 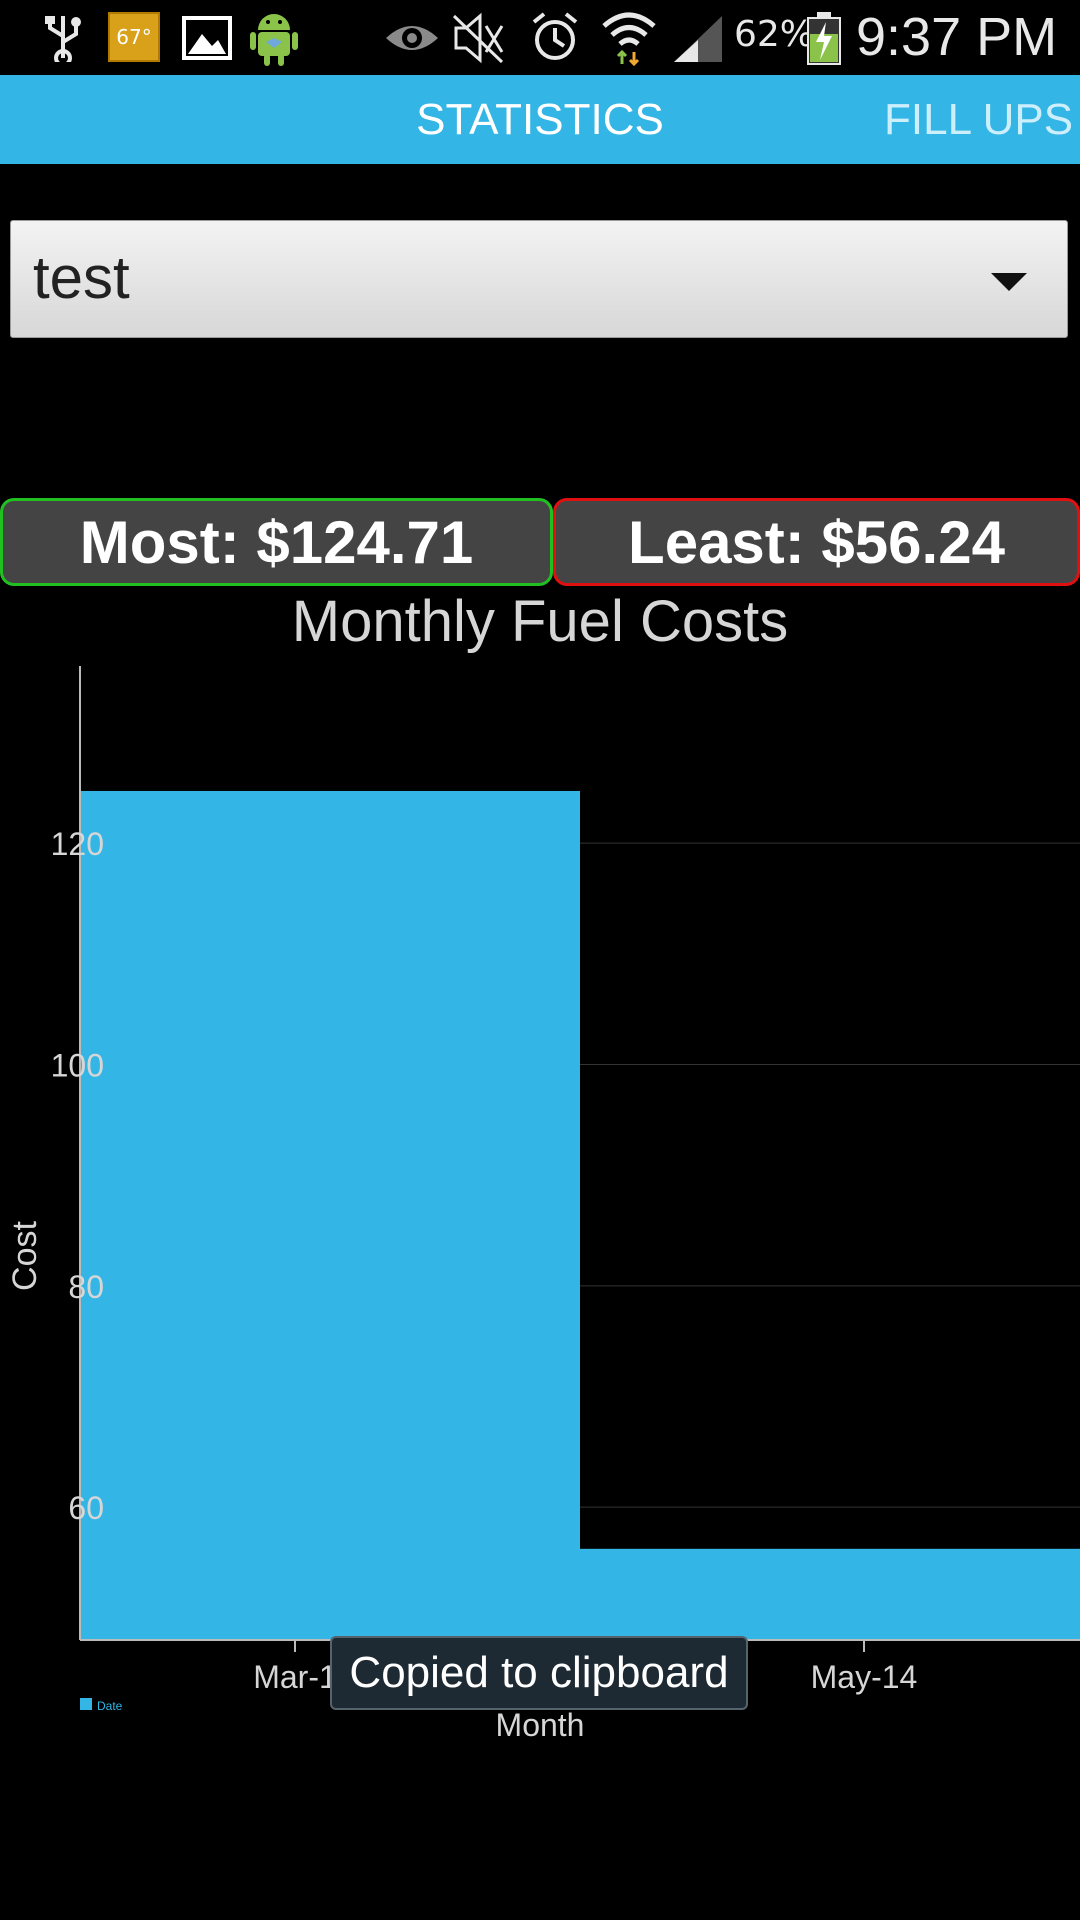 What do you see at coordinates (1009, 282) in the screenshot?
I see `chevron-down-icon` at bounding box center [1009, 282].